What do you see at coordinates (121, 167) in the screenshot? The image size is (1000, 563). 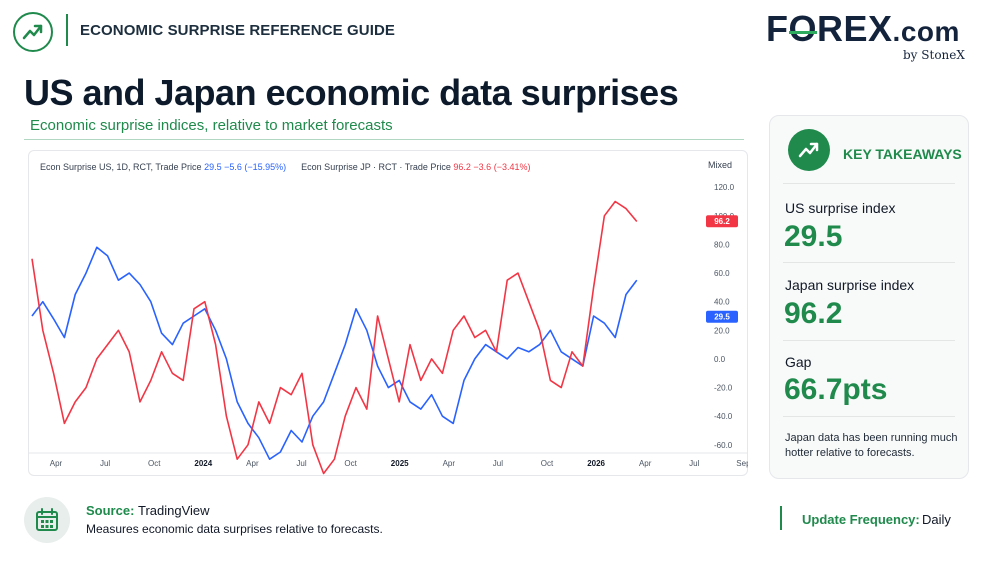 I see `legend-us-series: Econ Surprise US, 1D, RCT, Trade Price` at bounding box center [121, 167].